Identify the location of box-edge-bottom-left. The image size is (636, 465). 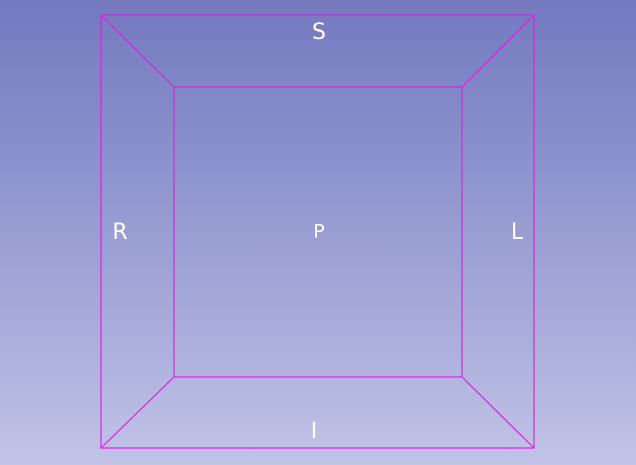
(137, 412).